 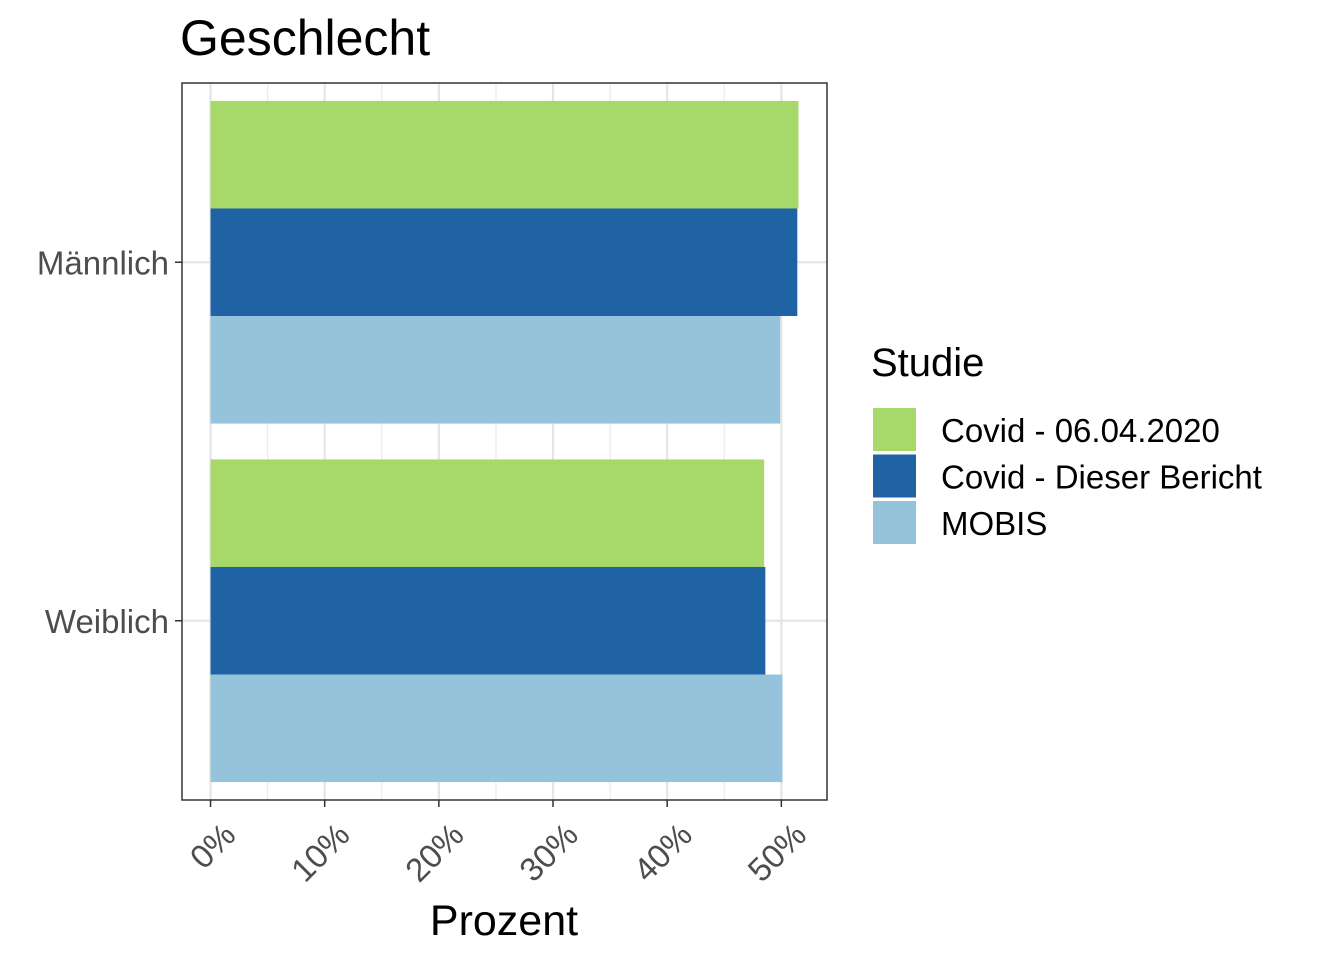 What do you see at coordinates (994, 523) in the screenshot?
I see `legend-label: MOBIS` at bounding box center [994, 523].